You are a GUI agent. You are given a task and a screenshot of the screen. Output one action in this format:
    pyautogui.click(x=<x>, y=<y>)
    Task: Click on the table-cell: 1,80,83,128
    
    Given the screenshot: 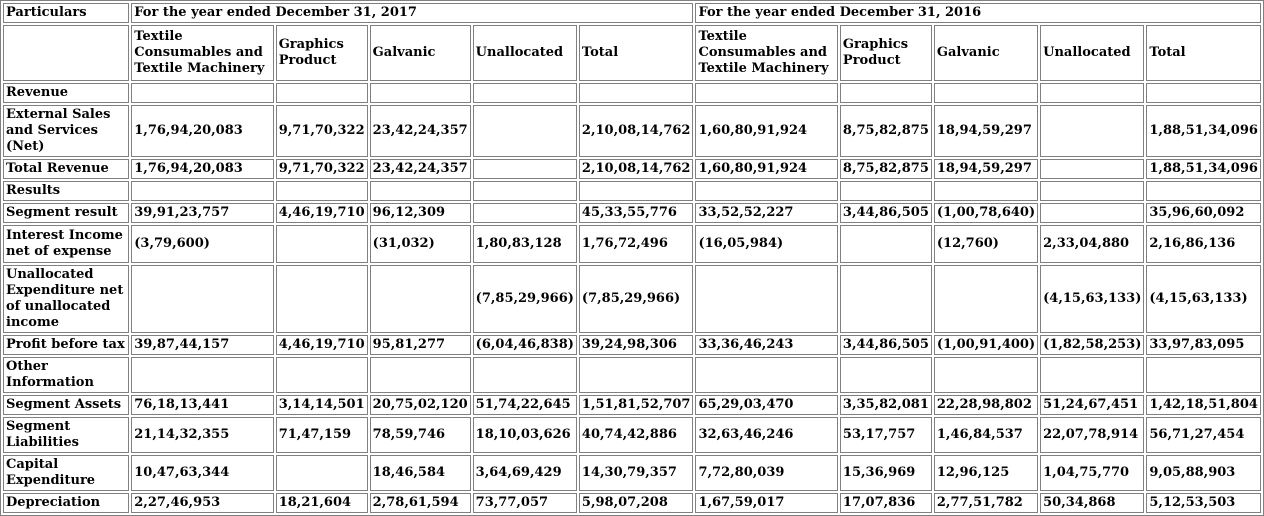 What is the action you would take?
    pyautogui.click(x=524, y=244)
    